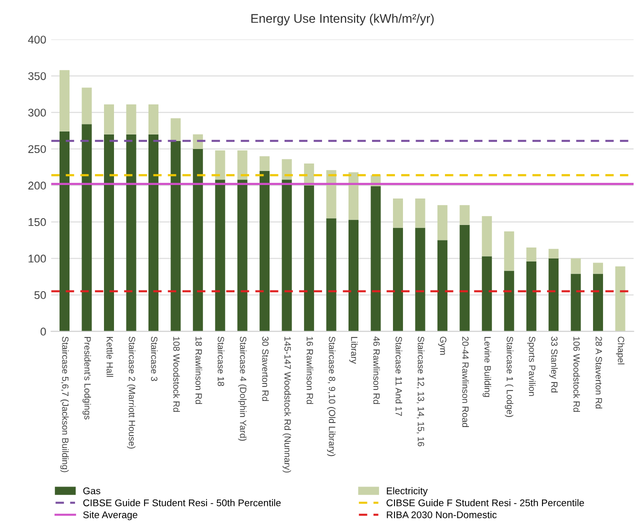 This screenshot has height=526, width=640. Describe the element at coordinates (342, 20) in the screenshot. I see `chart-title: Energy Use Intensity (kWh/m²/yr)` at that location.